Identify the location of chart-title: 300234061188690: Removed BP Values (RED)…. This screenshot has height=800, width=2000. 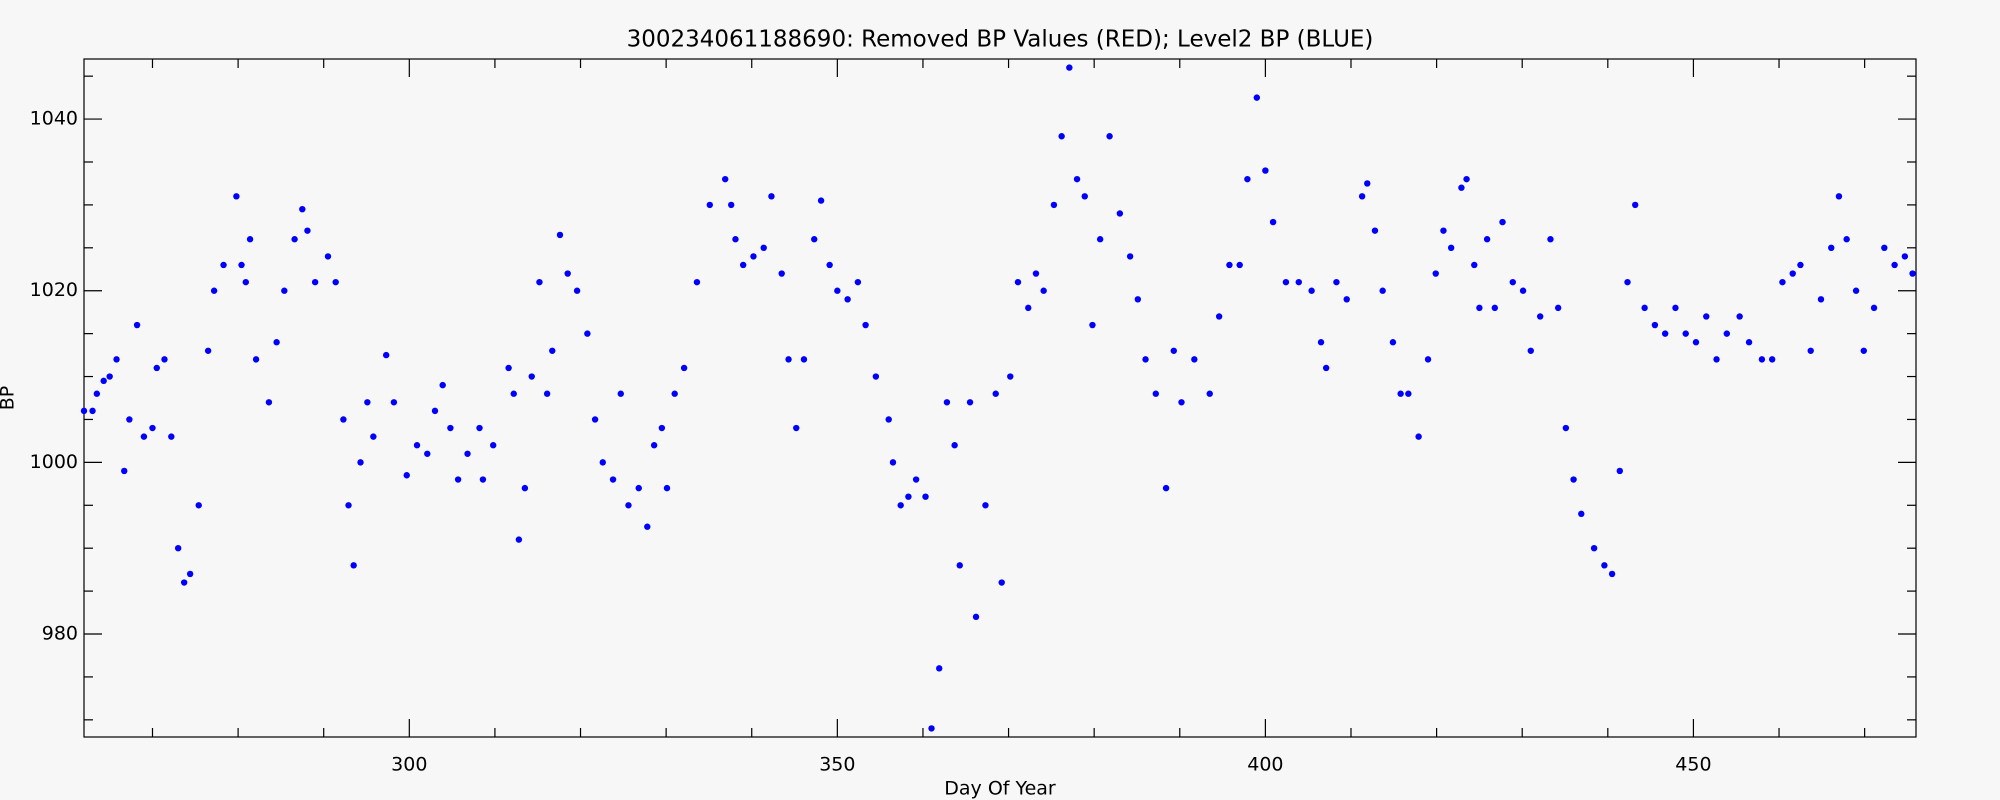
(1000, 40).